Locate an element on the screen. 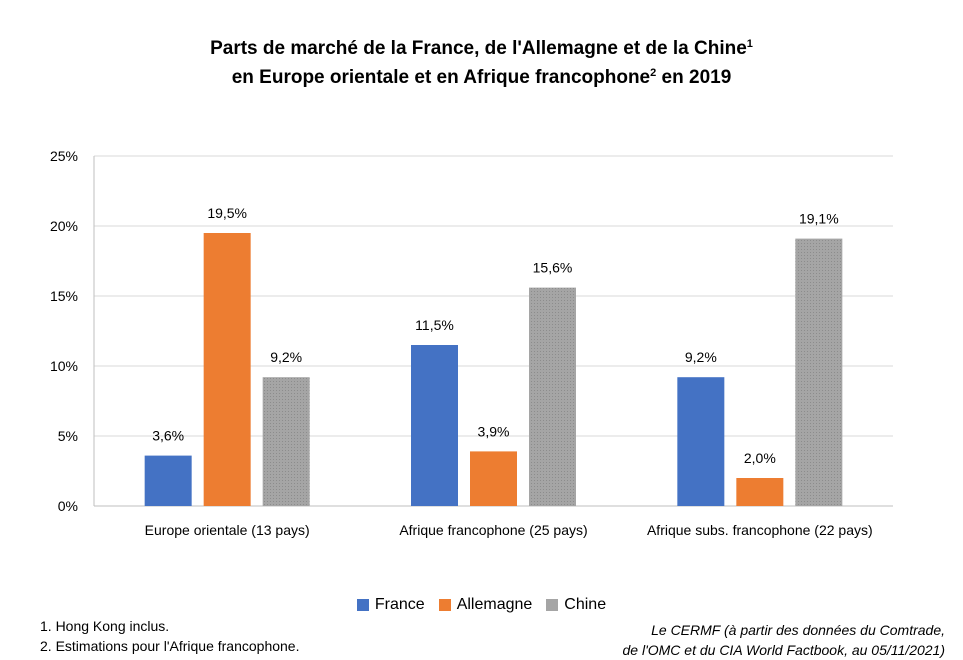 This screenshot has width=963, height=660. footnote-1: 1. Hong Kong inclus. is located at coordinates (105, 626).